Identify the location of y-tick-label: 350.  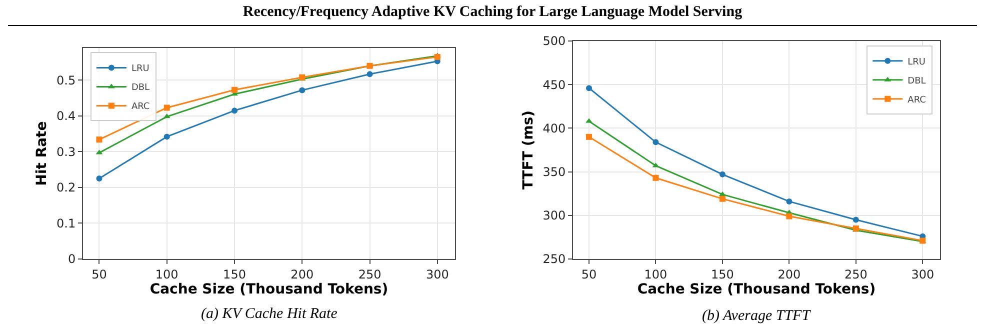
(554, 172).